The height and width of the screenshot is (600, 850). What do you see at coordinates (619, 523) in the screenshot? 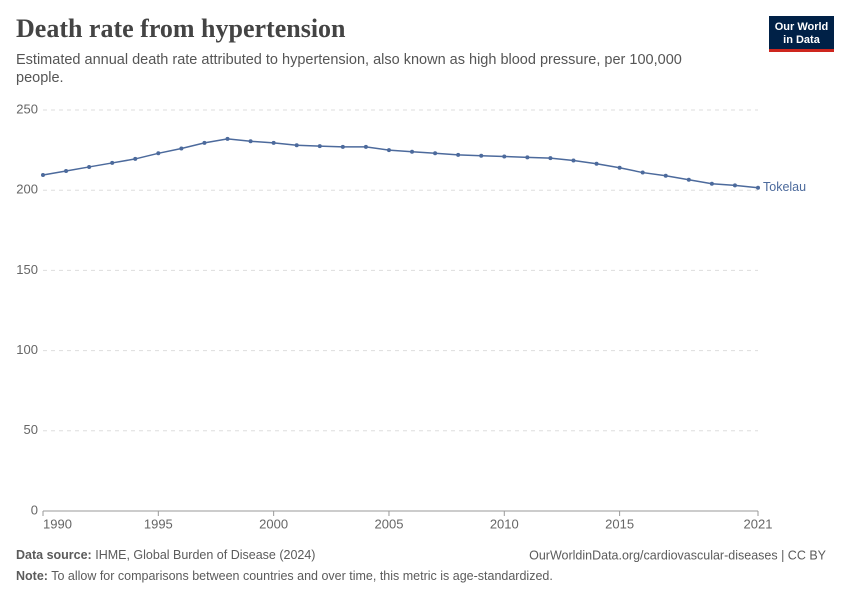
I see `x-tick-label: 2015` at bounding box center [619, 523].